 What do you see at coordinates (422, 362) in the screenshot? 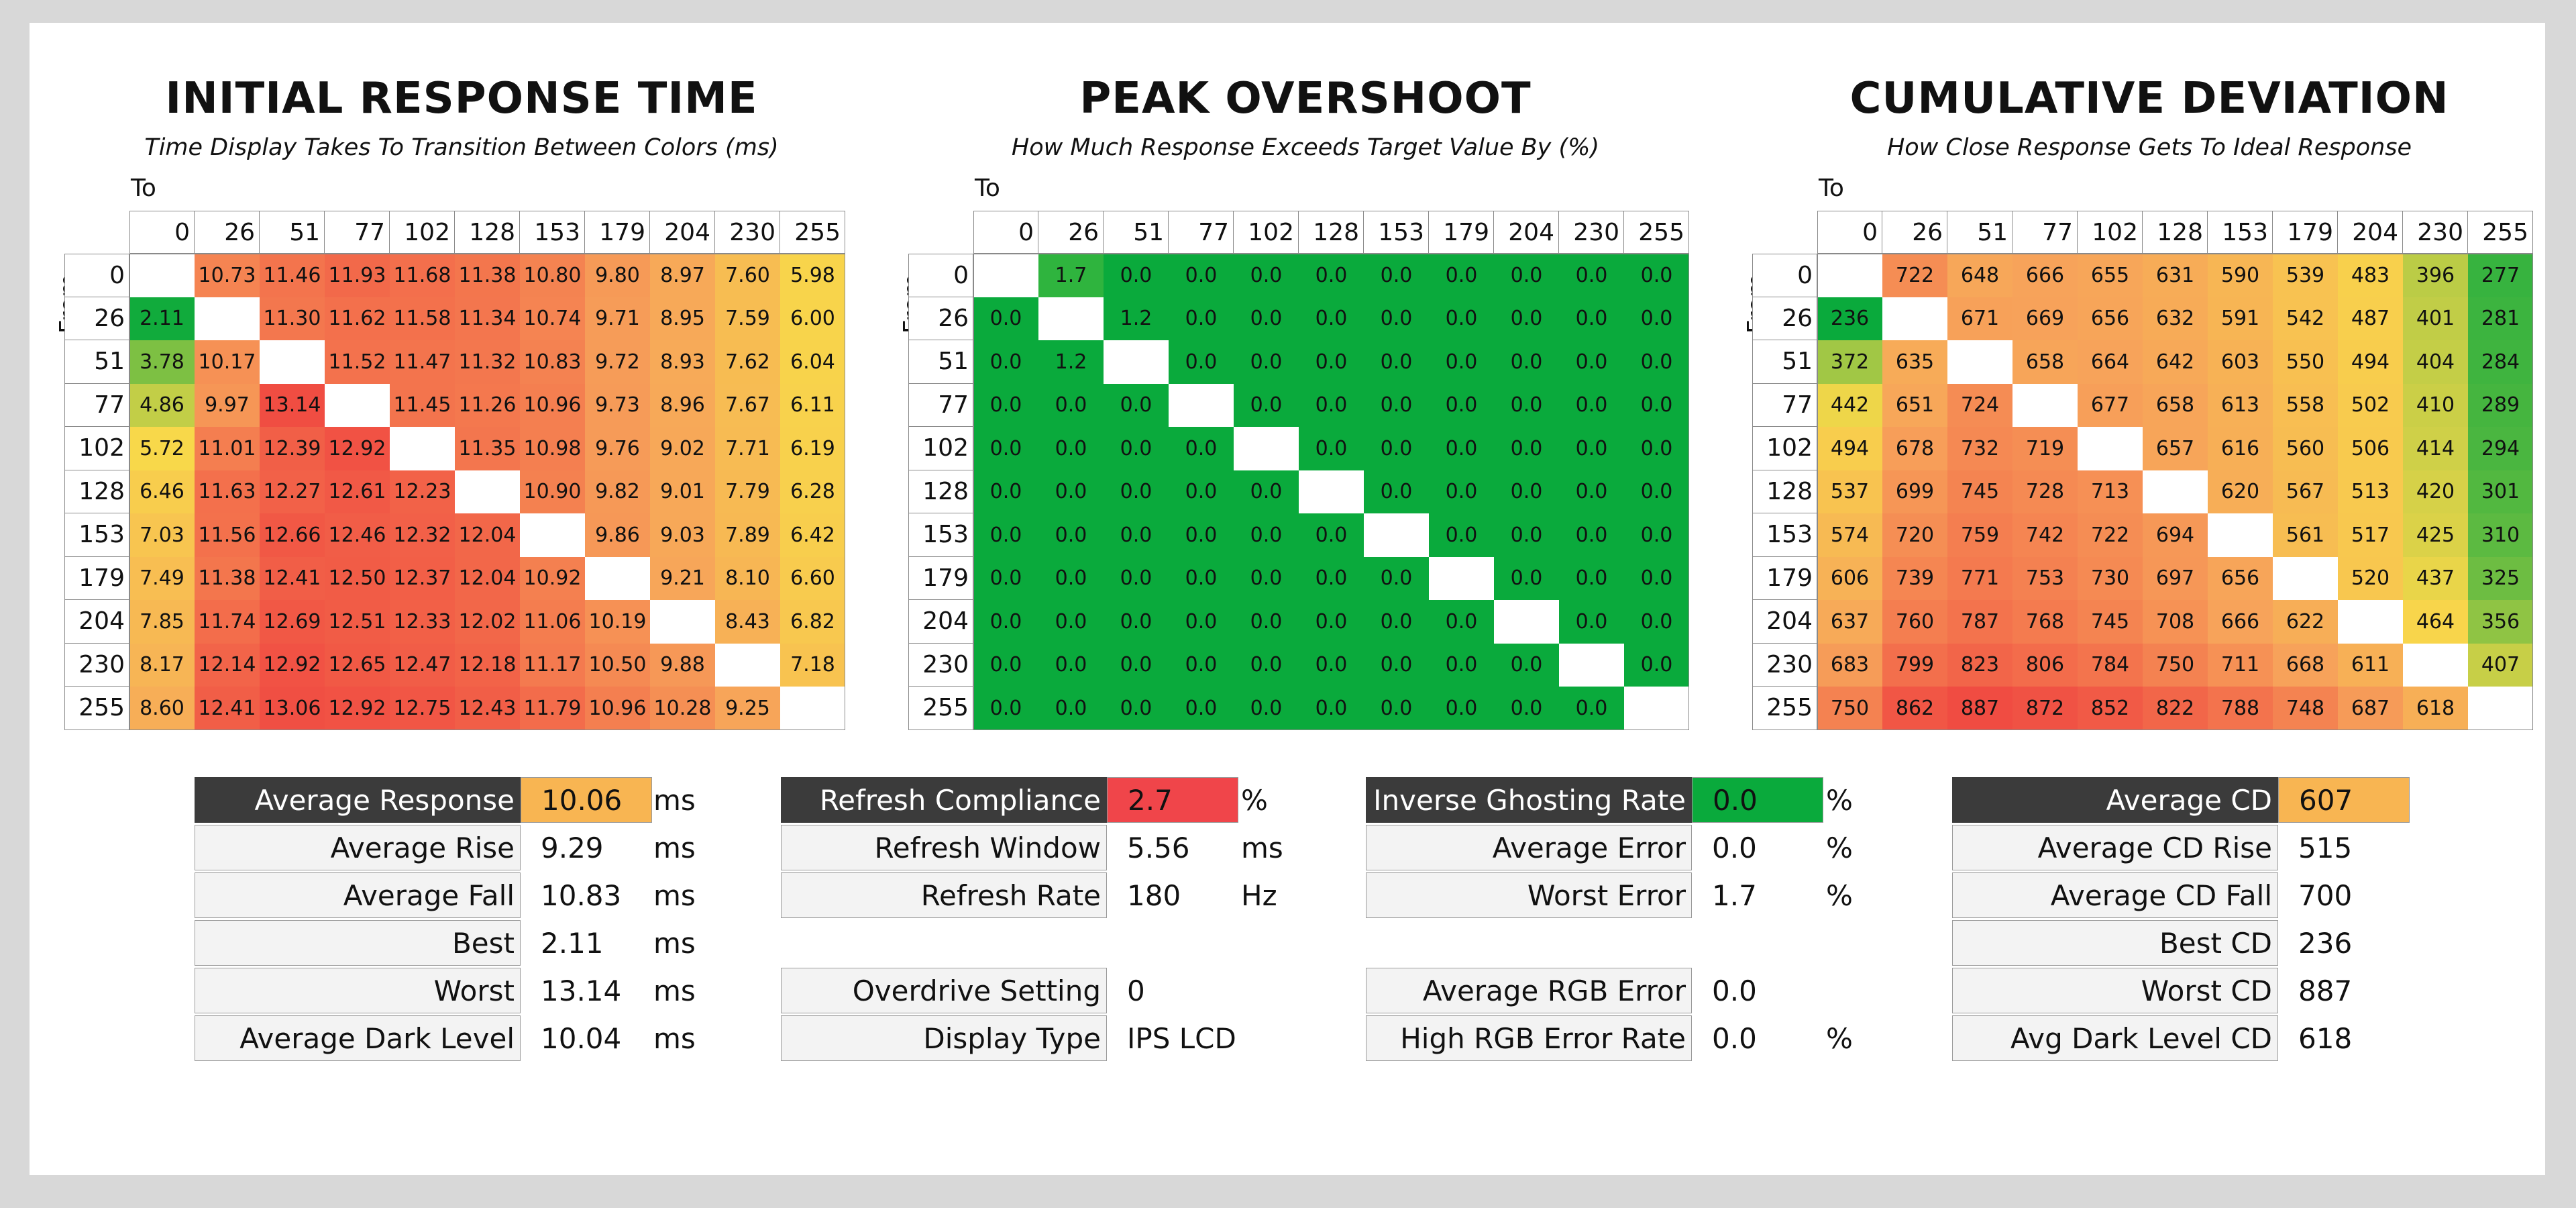
I see `heatmap-cell: 11.47` at bounding box center [422, 362].